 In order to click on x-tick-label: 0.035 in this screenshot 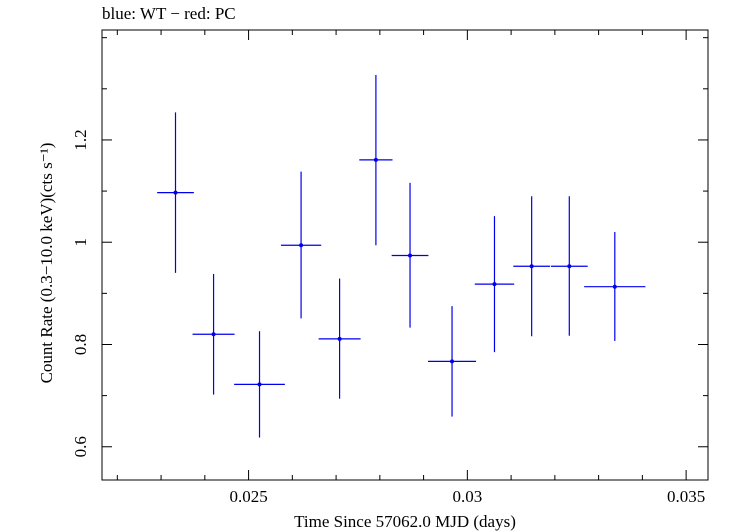, I will do `click(686, 496)`.